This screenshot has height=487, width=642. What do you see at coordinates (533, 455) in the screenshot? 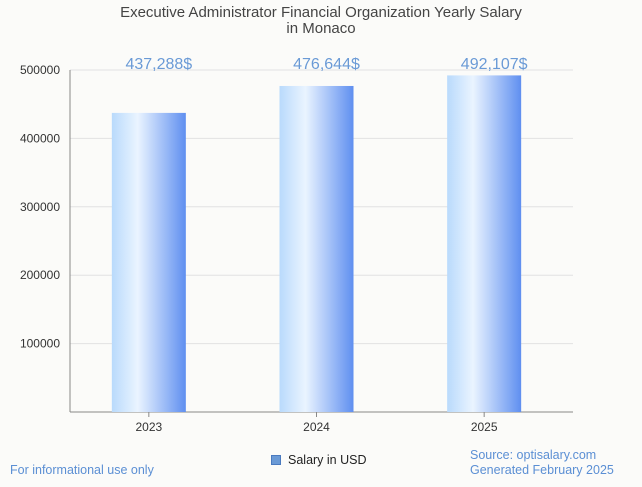
I see `source-text: Source: optisalary.com` at bounding box center [533, 455].